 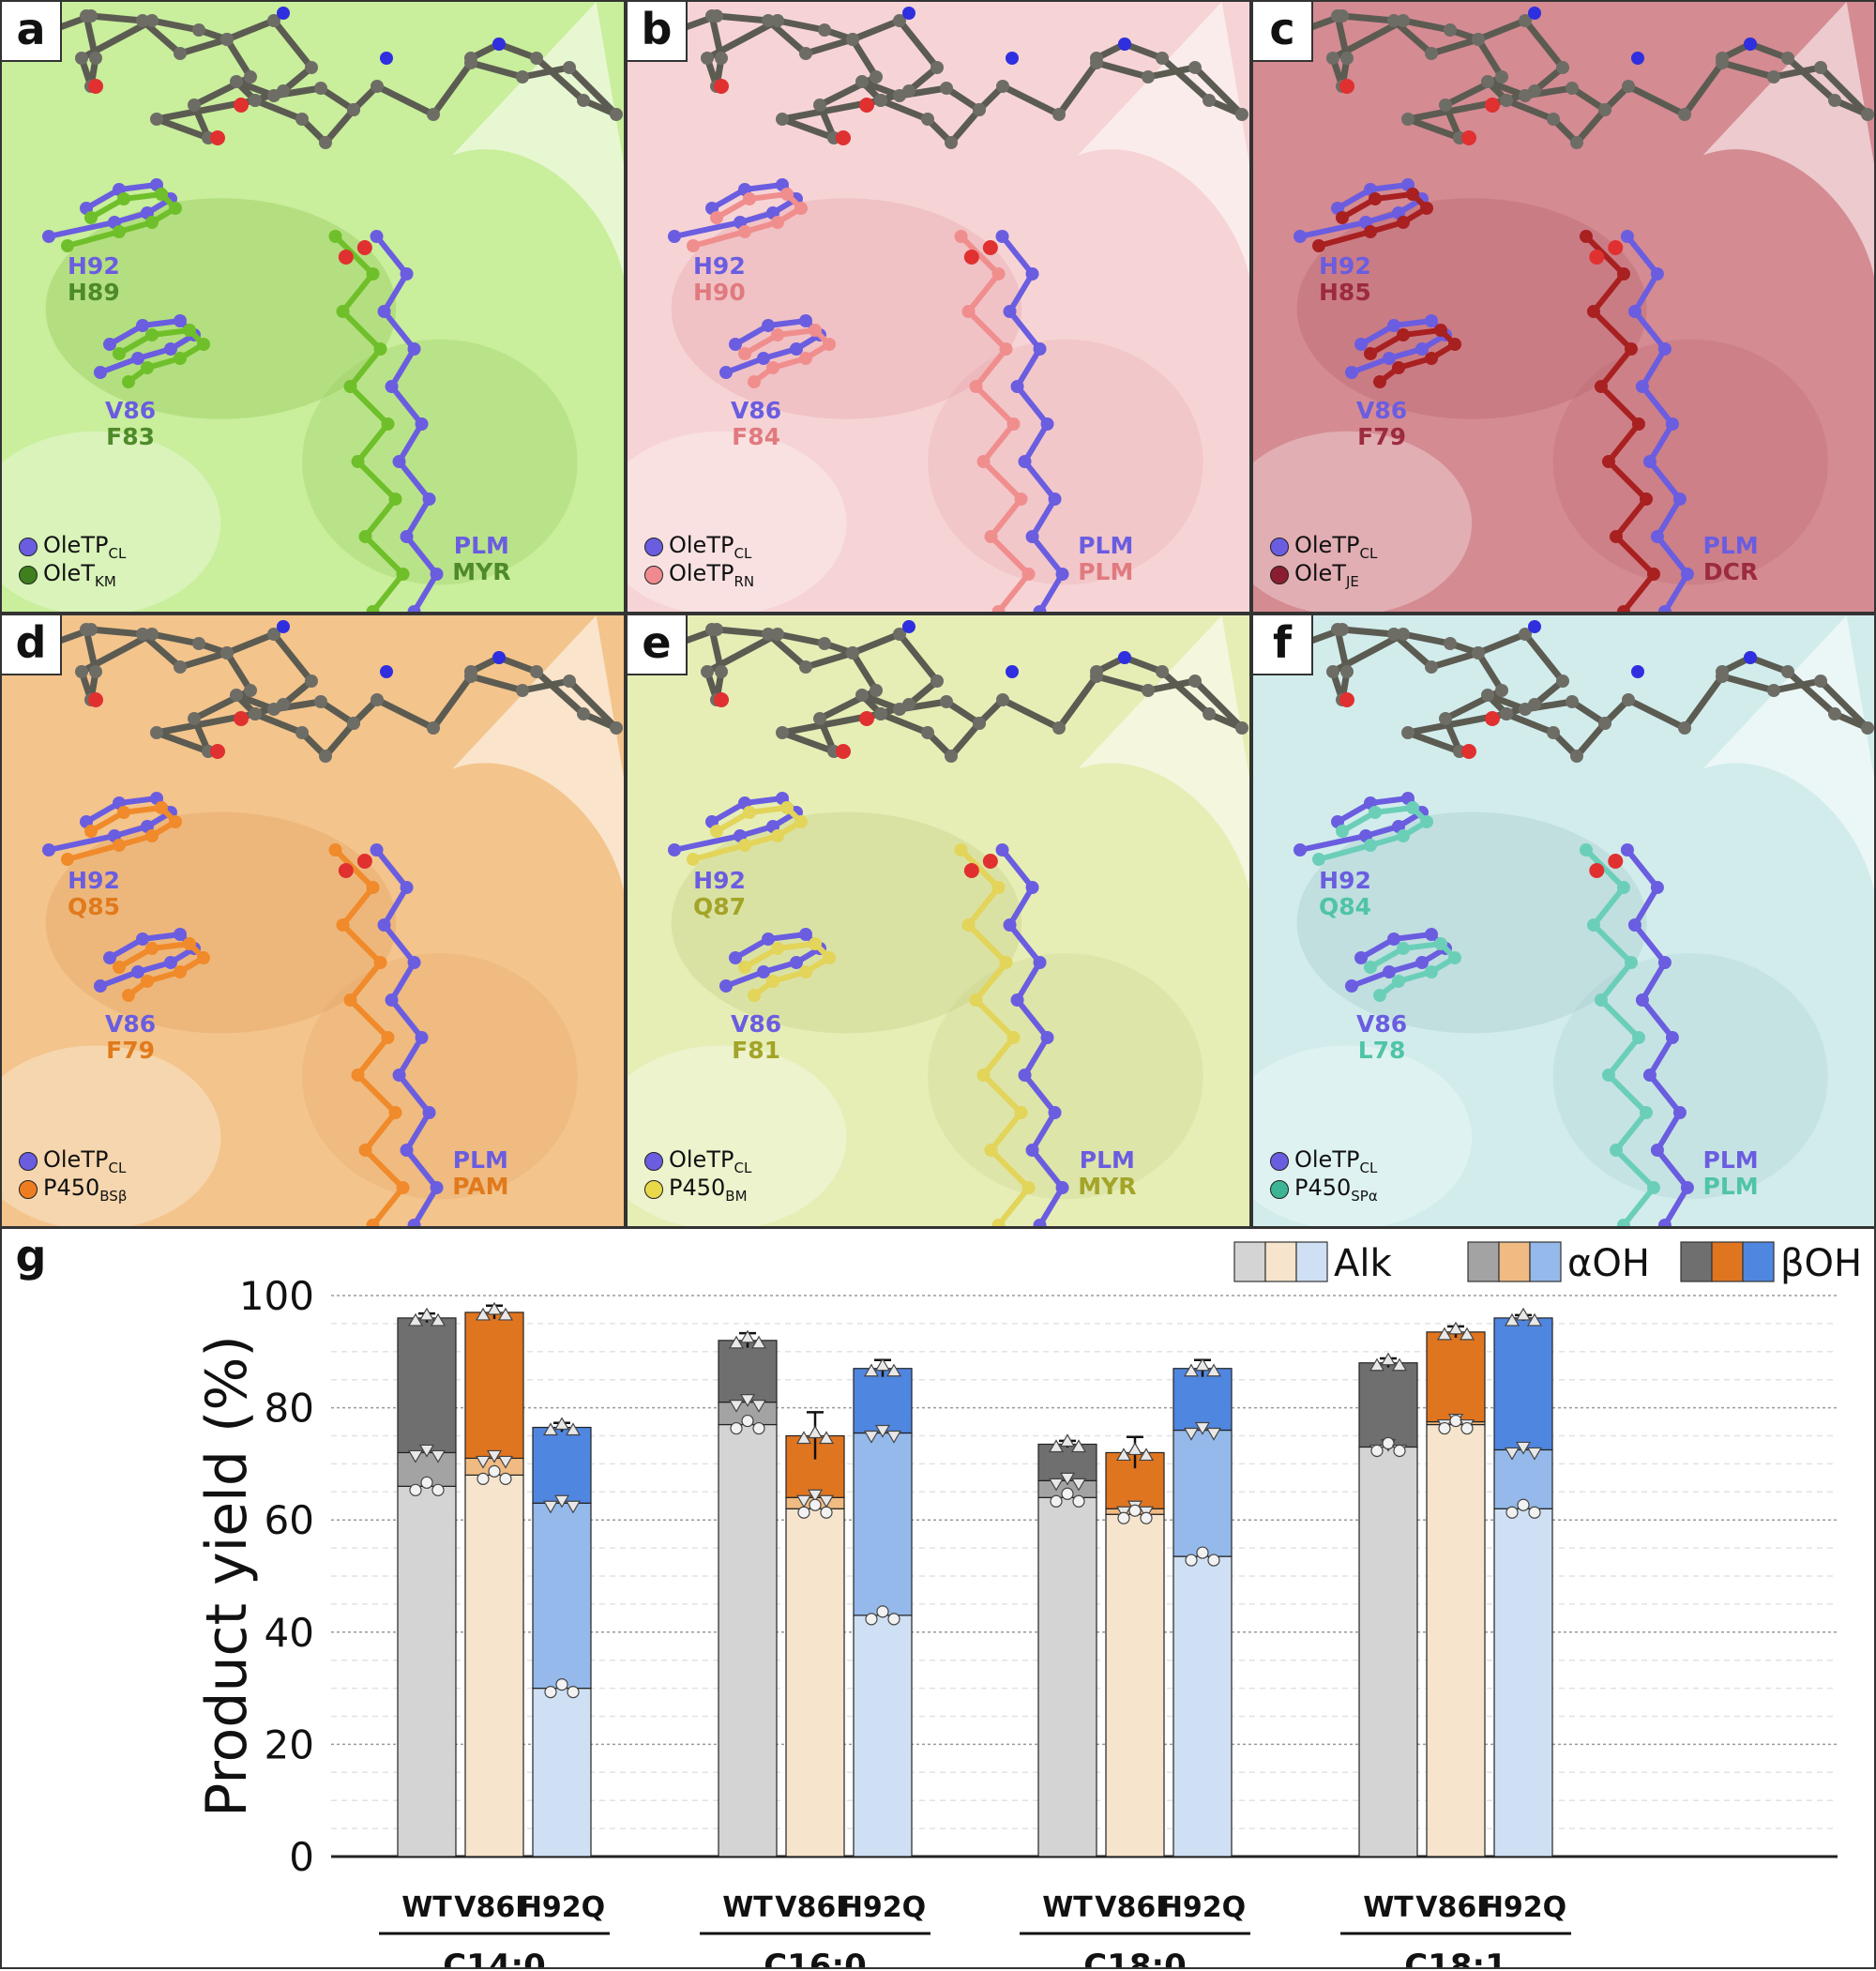 I want to click on legend-entry: P450BM, so click(x=697, y=1190).